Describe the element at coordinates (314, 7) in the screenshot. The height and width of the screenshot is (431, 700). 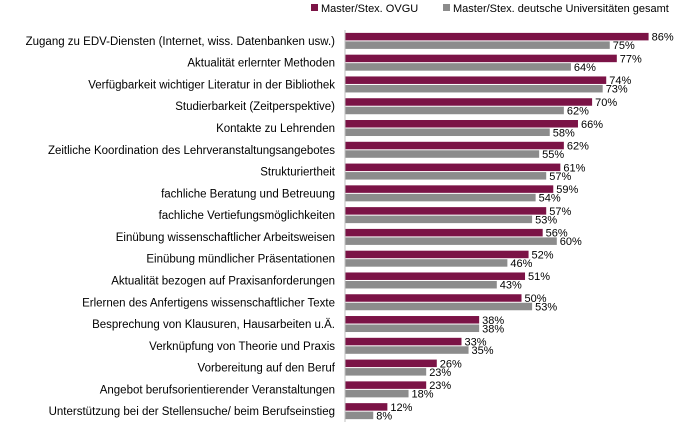
I see `legend-swatch-ovgu` at that location.